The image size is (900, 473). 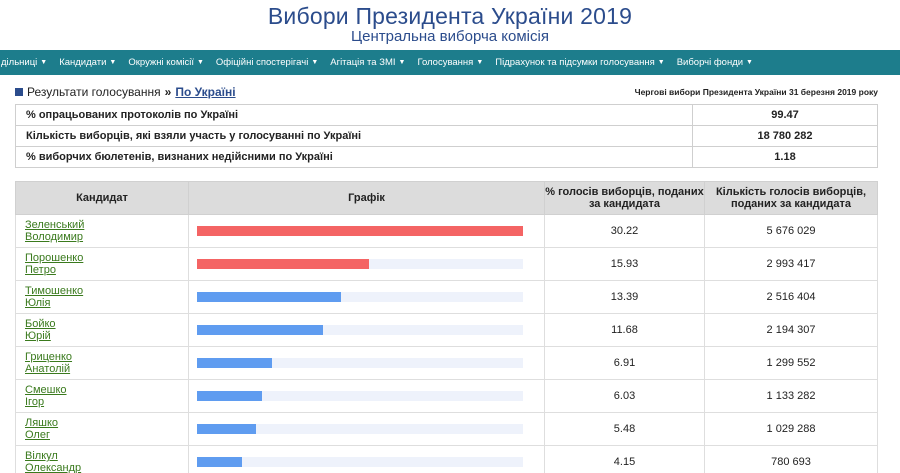 I want to click on nav-item-label: Голосування, so click(x=445, y=62).